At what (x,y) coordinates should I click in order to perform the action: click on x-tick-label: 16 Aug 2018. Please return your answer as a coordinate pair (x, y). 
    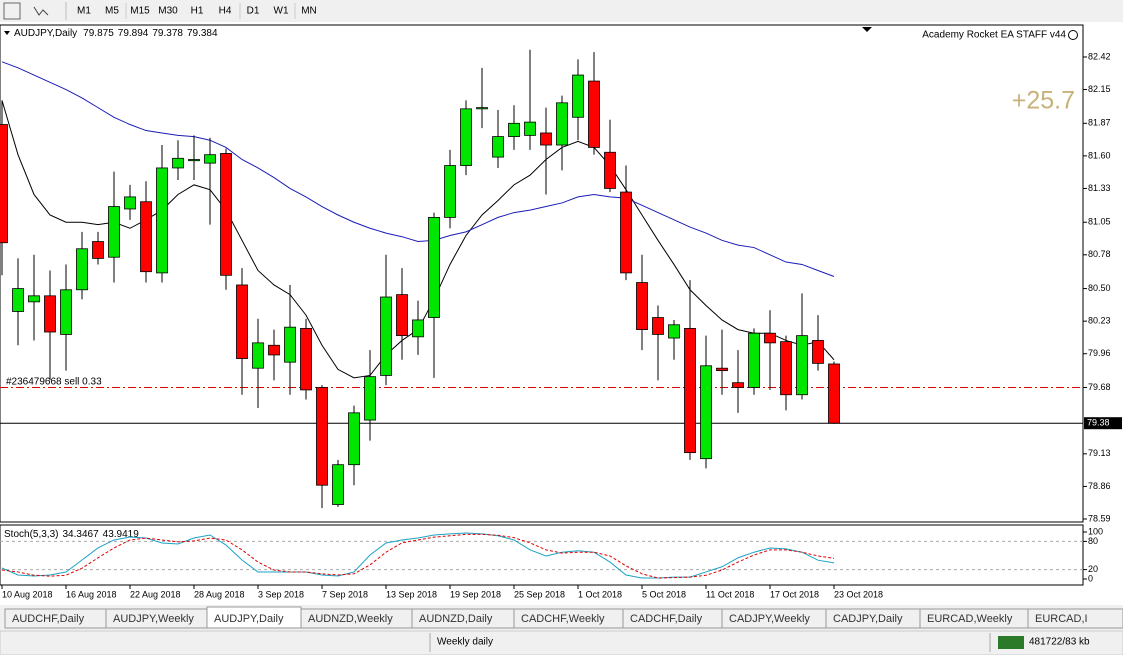
    Looking at the image, I should click on (91, 594).